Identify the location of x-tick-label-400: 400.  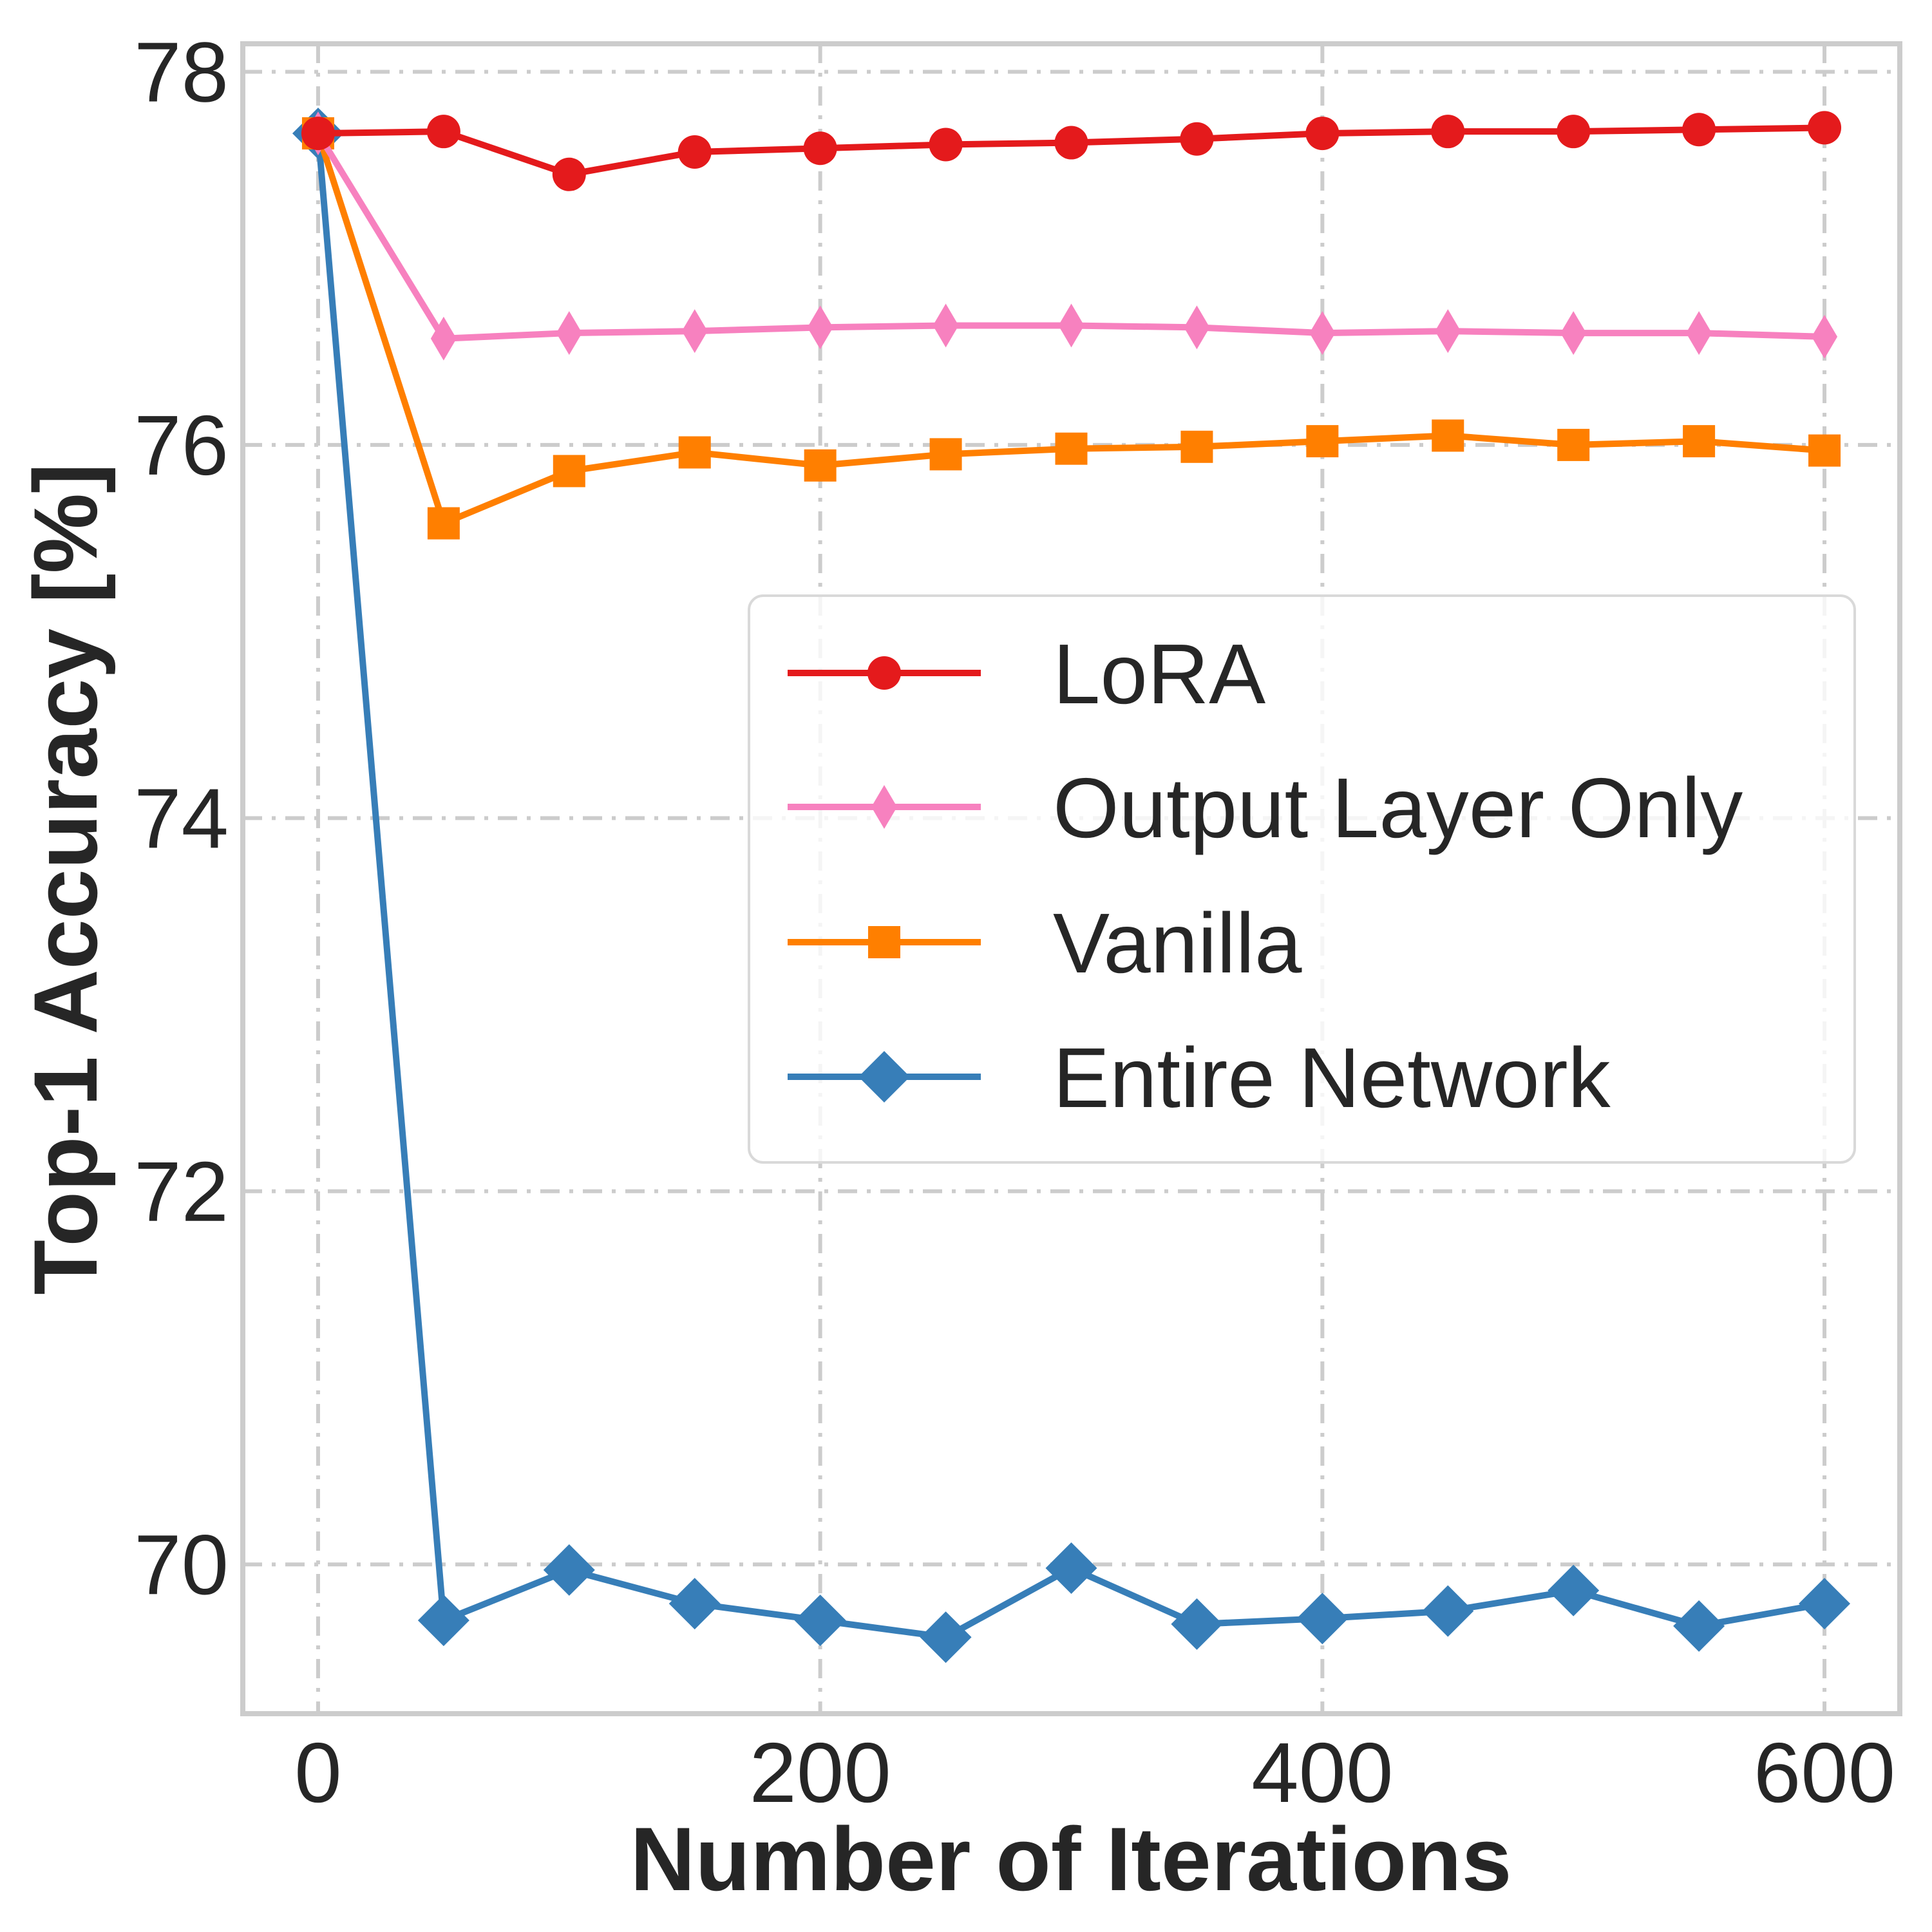
(1322, 1772).